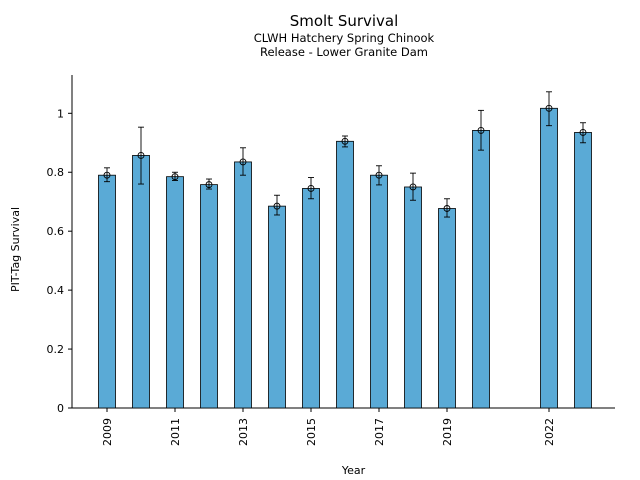 This screenshot has height=480, width=640. What do you see at coordinates (60, 113) in the screenshot?
I see `y-tick-label: 1` at bounding box center [60, 113].